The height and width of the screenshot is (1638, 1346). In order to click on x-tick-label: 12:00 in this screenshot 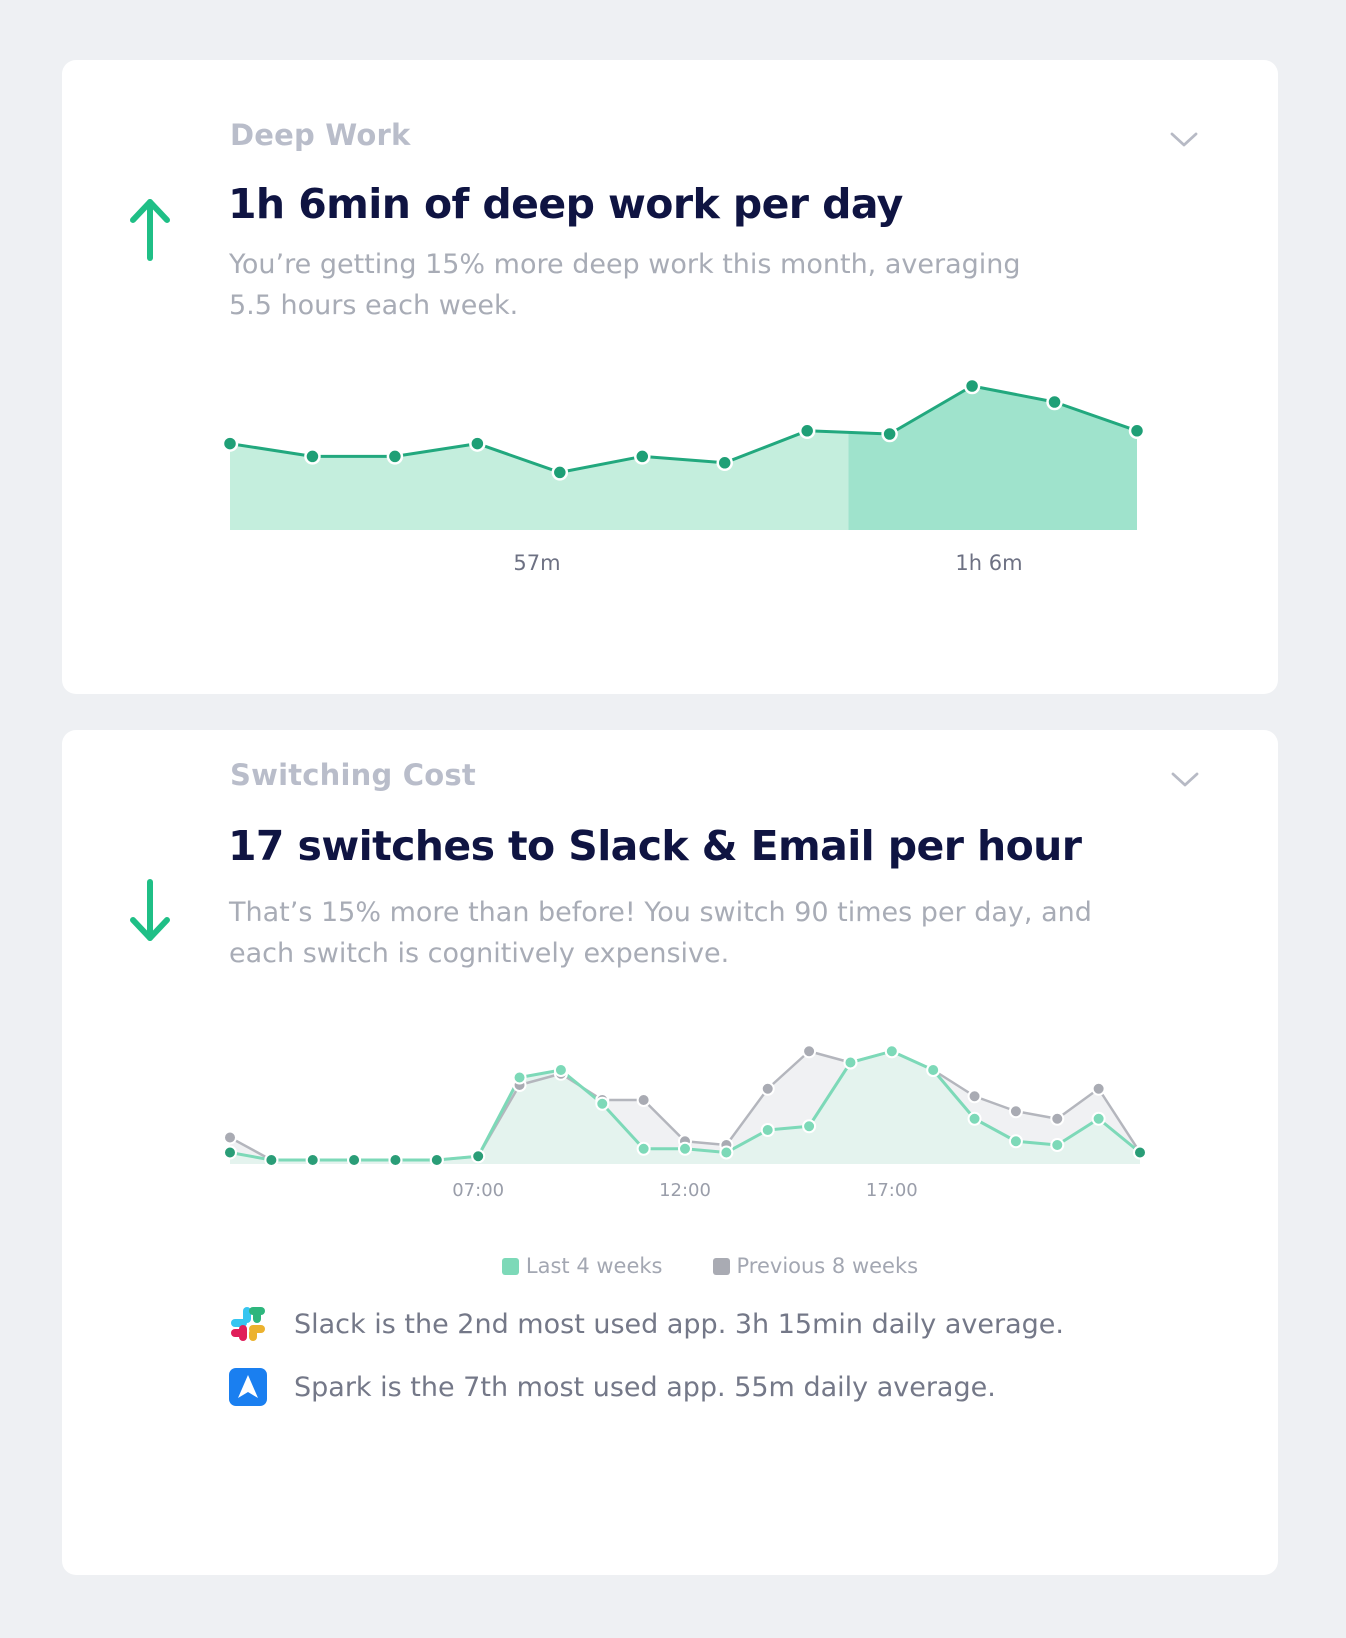, I will do `click(685, 1190)`.